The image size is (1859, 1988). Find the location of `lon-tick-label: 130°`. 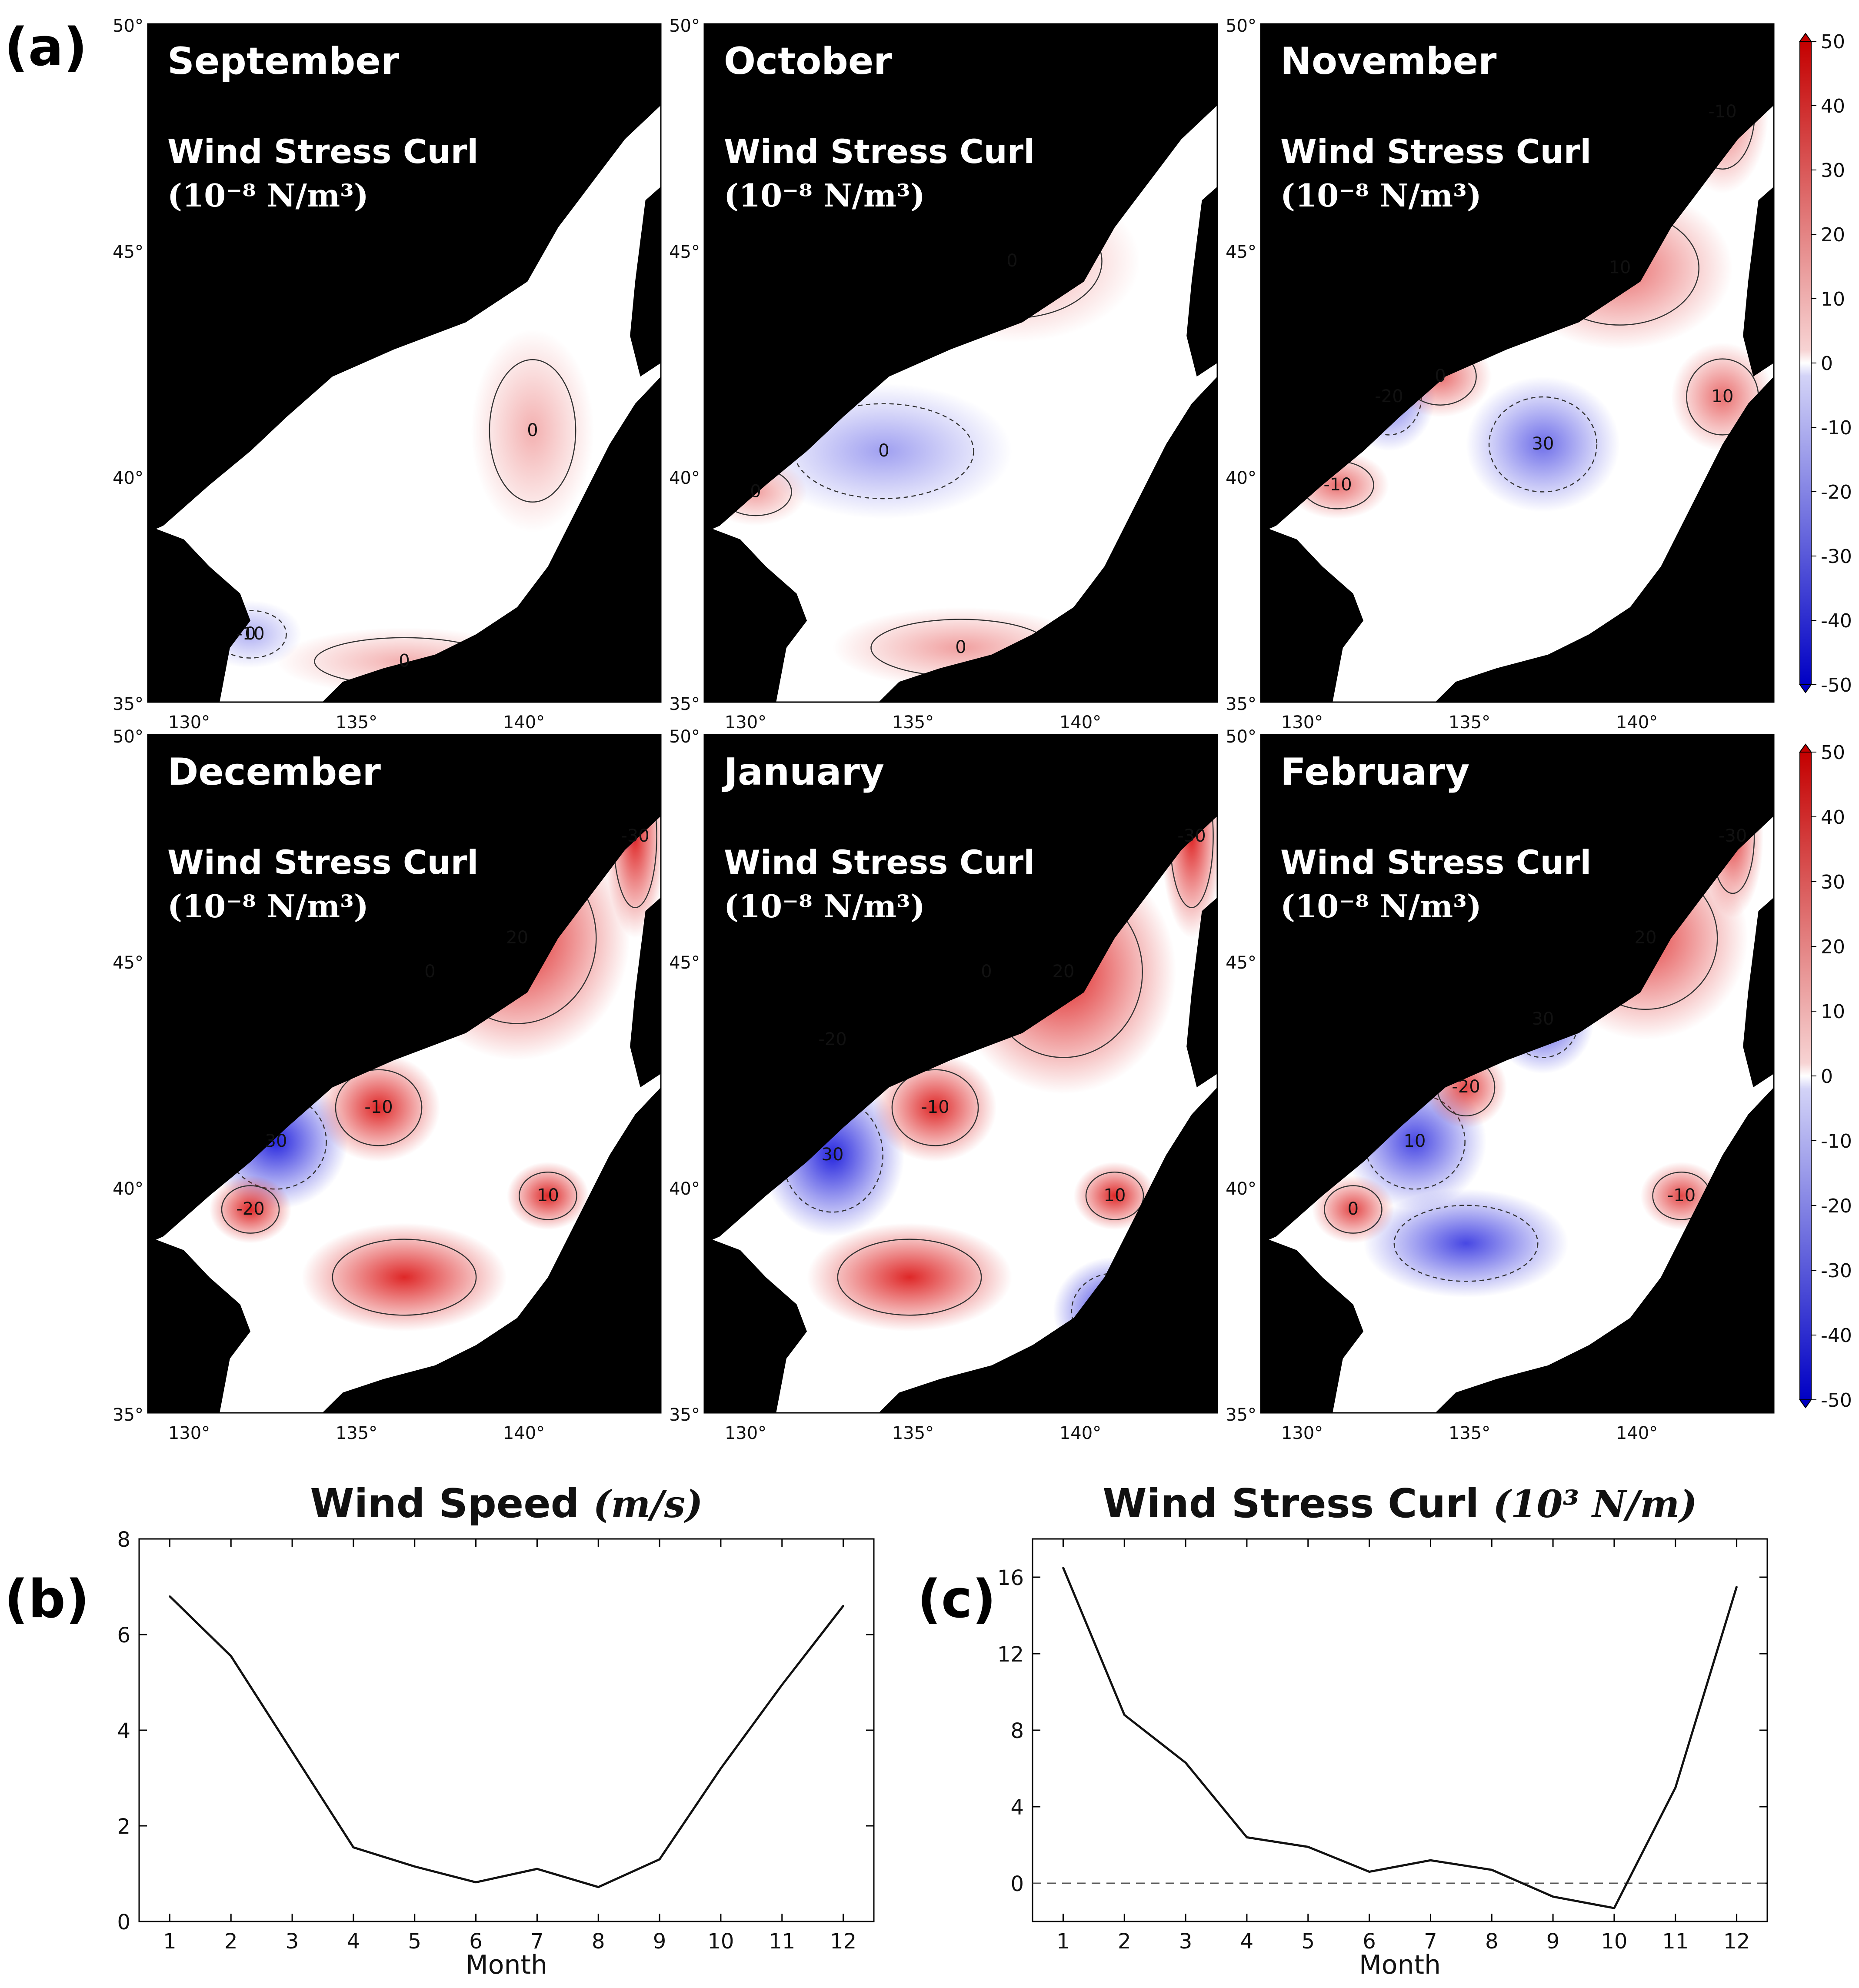

lon-tick-label: 130° is located at coordinates (745, 1433).